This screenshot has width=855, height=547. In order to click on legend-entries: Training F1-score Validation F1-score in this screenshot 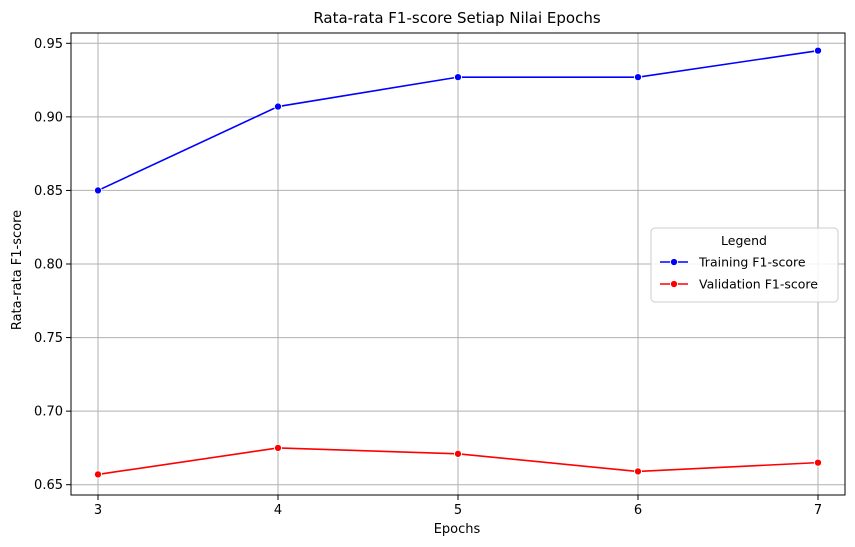, I will do `click(739, 273)`.